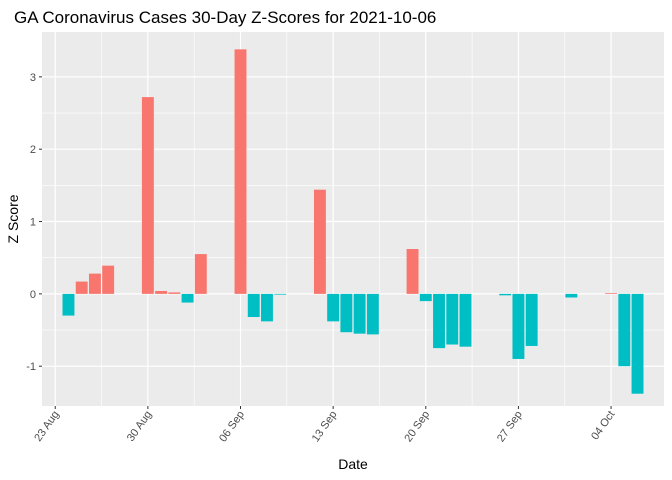  I want to click on y-tick-label: 3, so click(33, 78).